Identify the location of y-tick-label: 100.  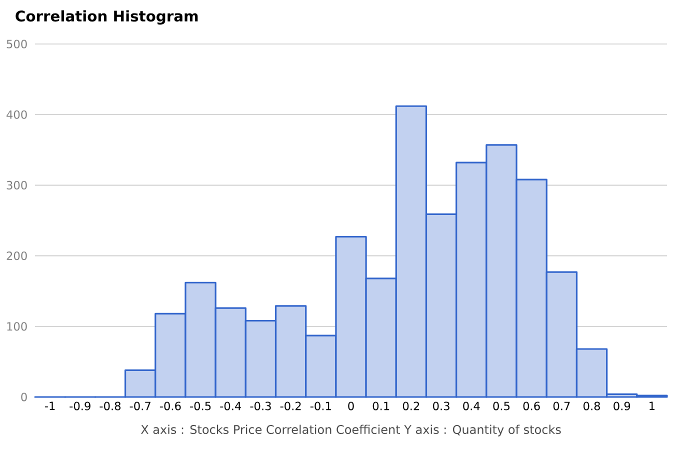
(17, 326).